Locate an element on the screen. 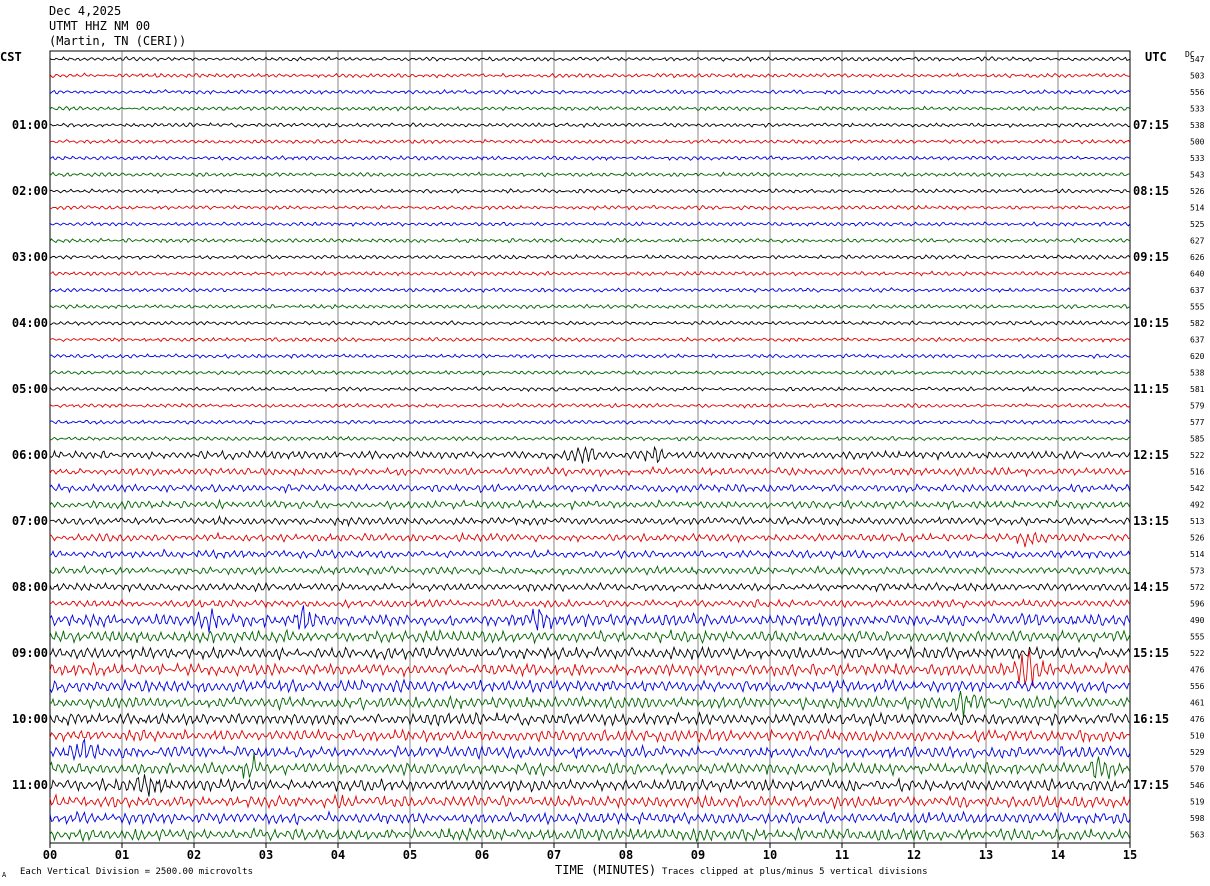 The image size is (1210, 886). x-tick-label-11: 11 is located at coordinates (842, 855).